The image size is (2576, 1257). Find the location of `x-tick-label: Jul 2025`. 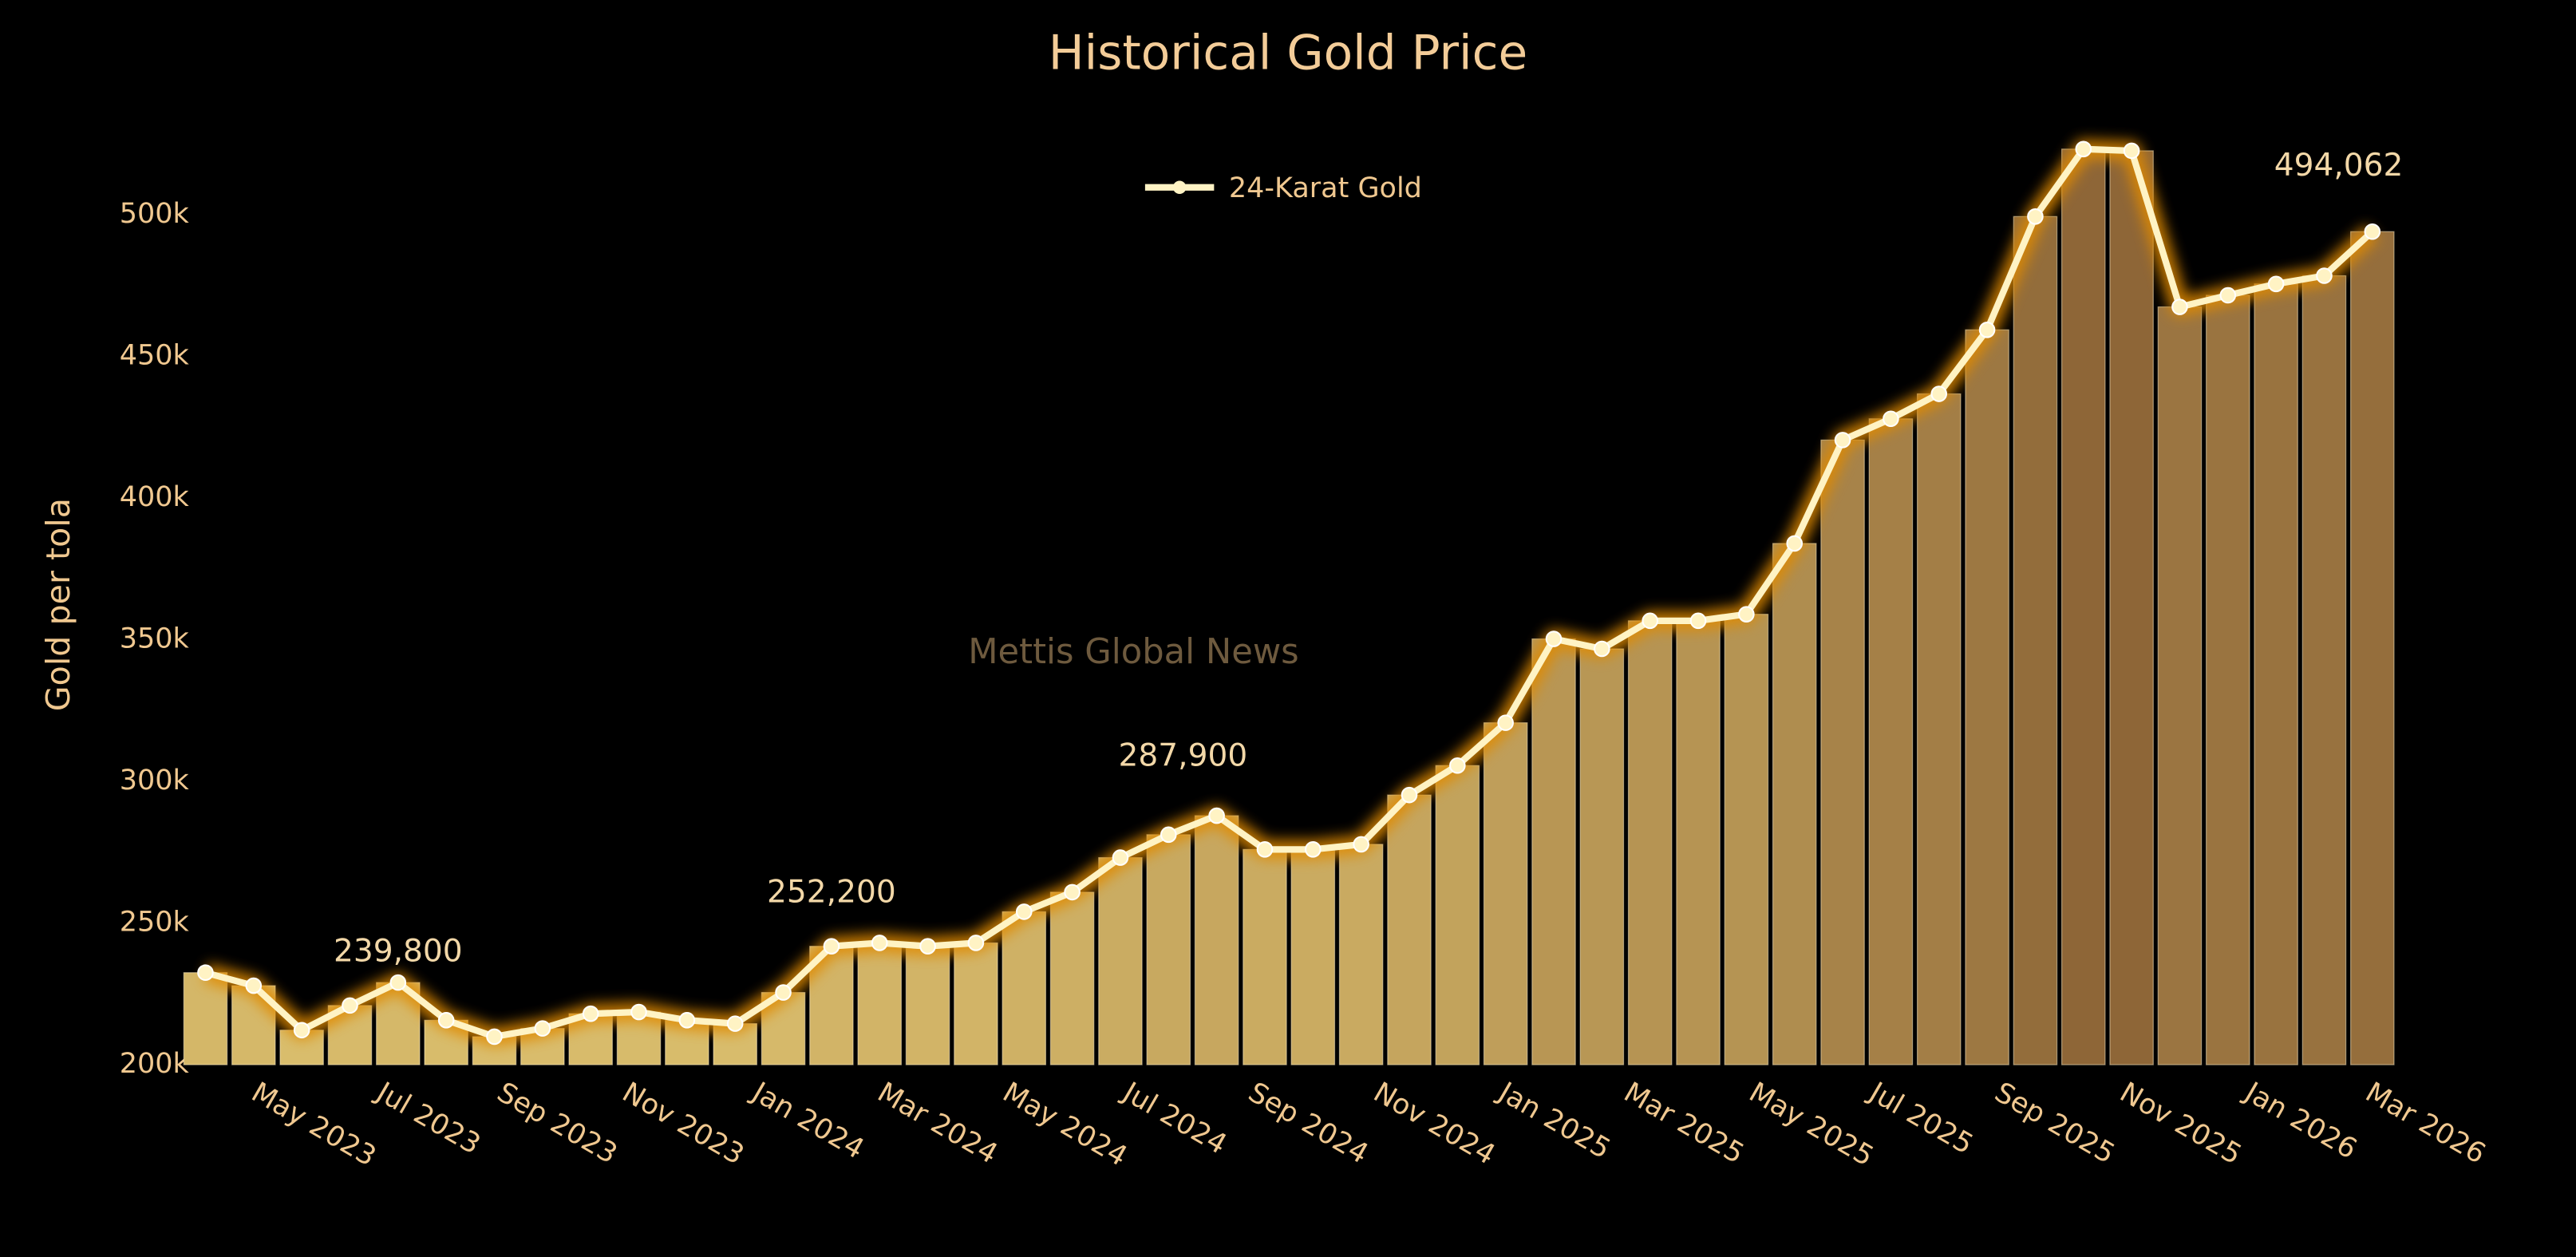

x-tick-label: Jul 2025 is located at coordinates (1920, 1118).